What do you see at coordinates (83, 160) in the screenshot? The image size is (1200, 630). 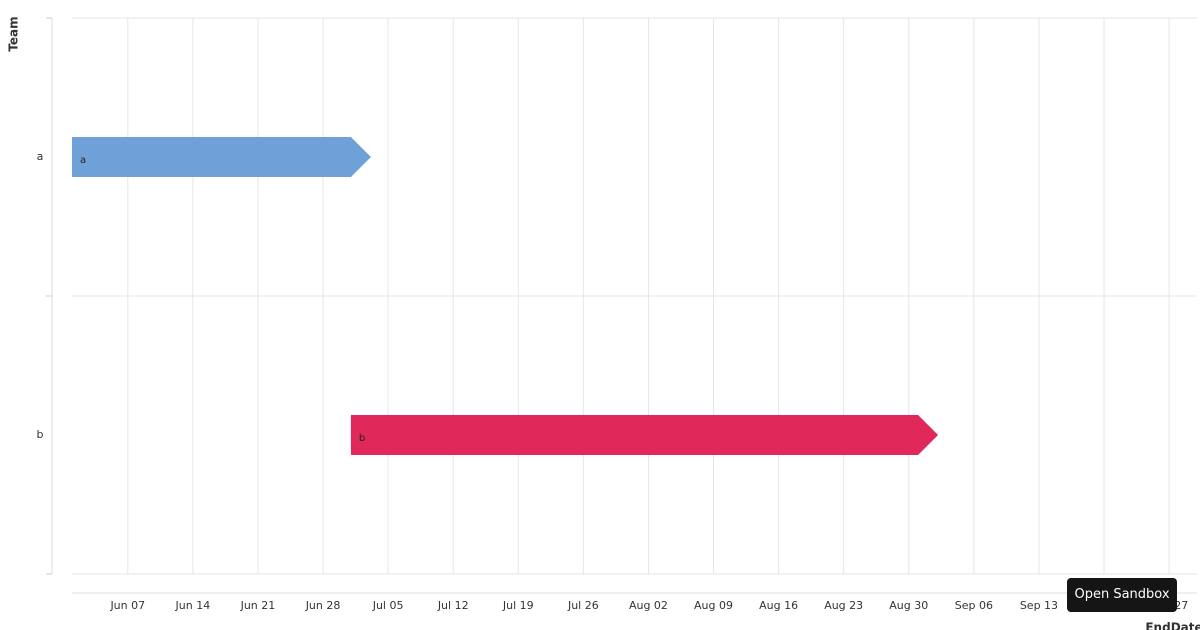 I see `bar-label: a` at bounding box center [83, 160].